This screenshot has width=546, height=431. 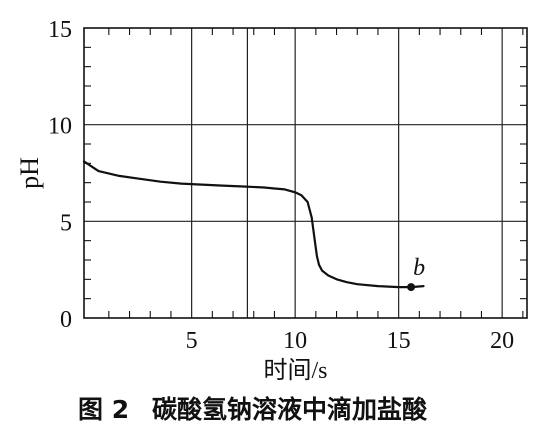 What do you see at coordinates (419, 268) in the screenshot?
I see `point-b-label: b` at bounding box center [419, 268].